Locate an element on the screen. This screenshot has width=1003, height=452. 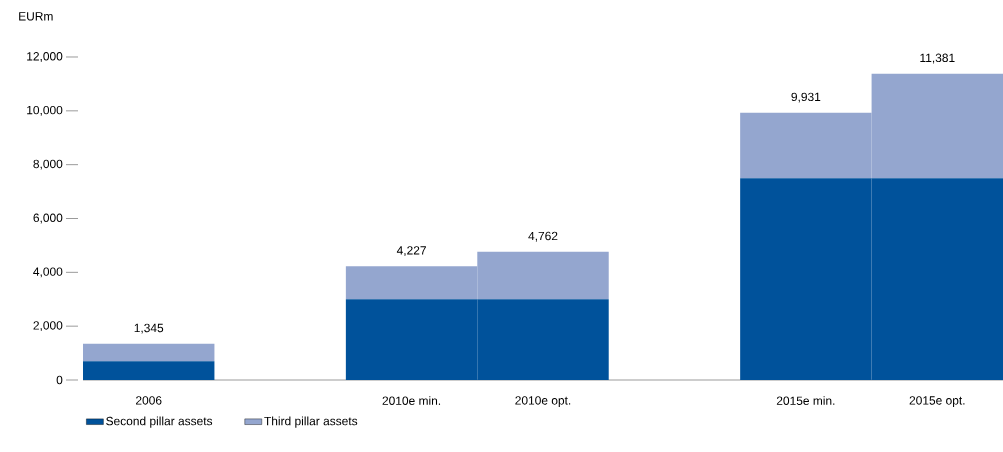
x-tick-label: 2015e opt. is located at coordinates (937, 402).